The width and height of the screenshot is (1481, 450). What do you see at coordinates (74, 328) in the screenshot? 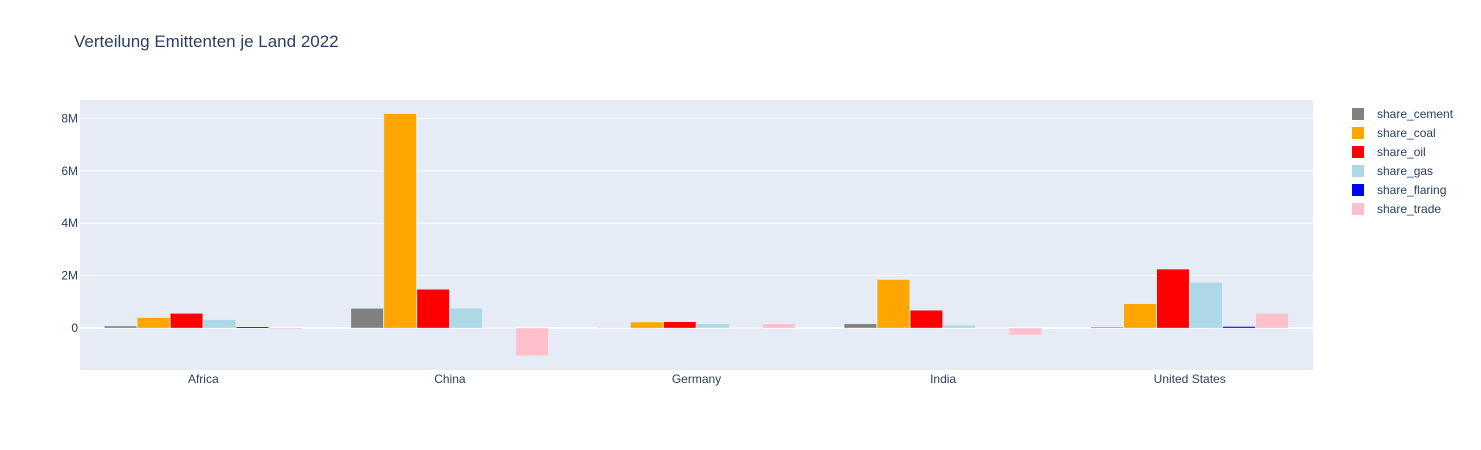
I see `y-tick-label: 0` at bounding box center [74, 328].